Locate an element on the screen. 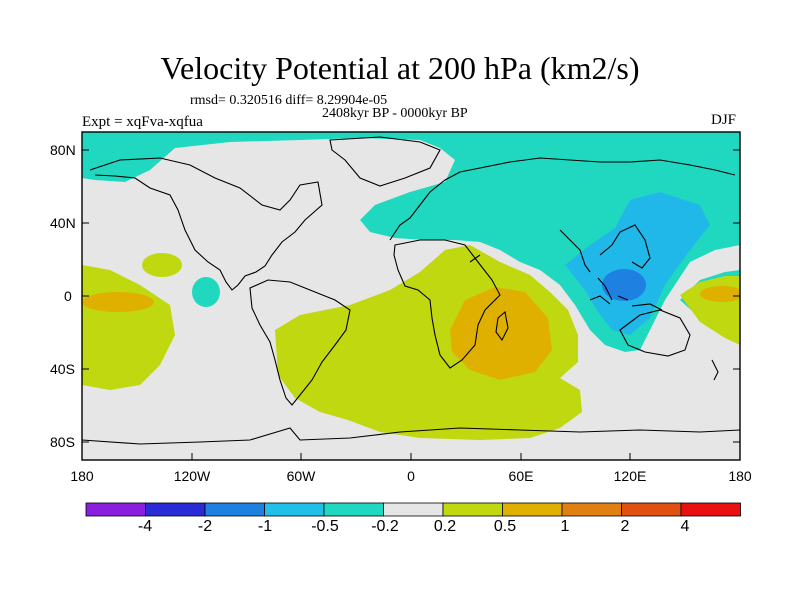  contour-gold-west is located at coordinates (118, 302).